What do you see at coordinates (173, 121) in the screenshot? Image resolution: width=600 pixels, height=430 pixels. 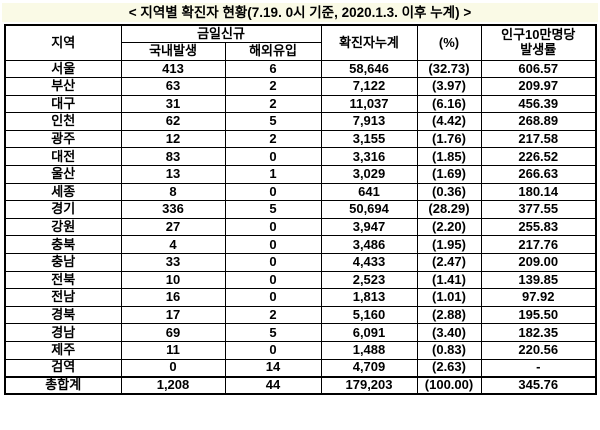 I see `cell-domestic: 62` at bounding box center [173, 121].